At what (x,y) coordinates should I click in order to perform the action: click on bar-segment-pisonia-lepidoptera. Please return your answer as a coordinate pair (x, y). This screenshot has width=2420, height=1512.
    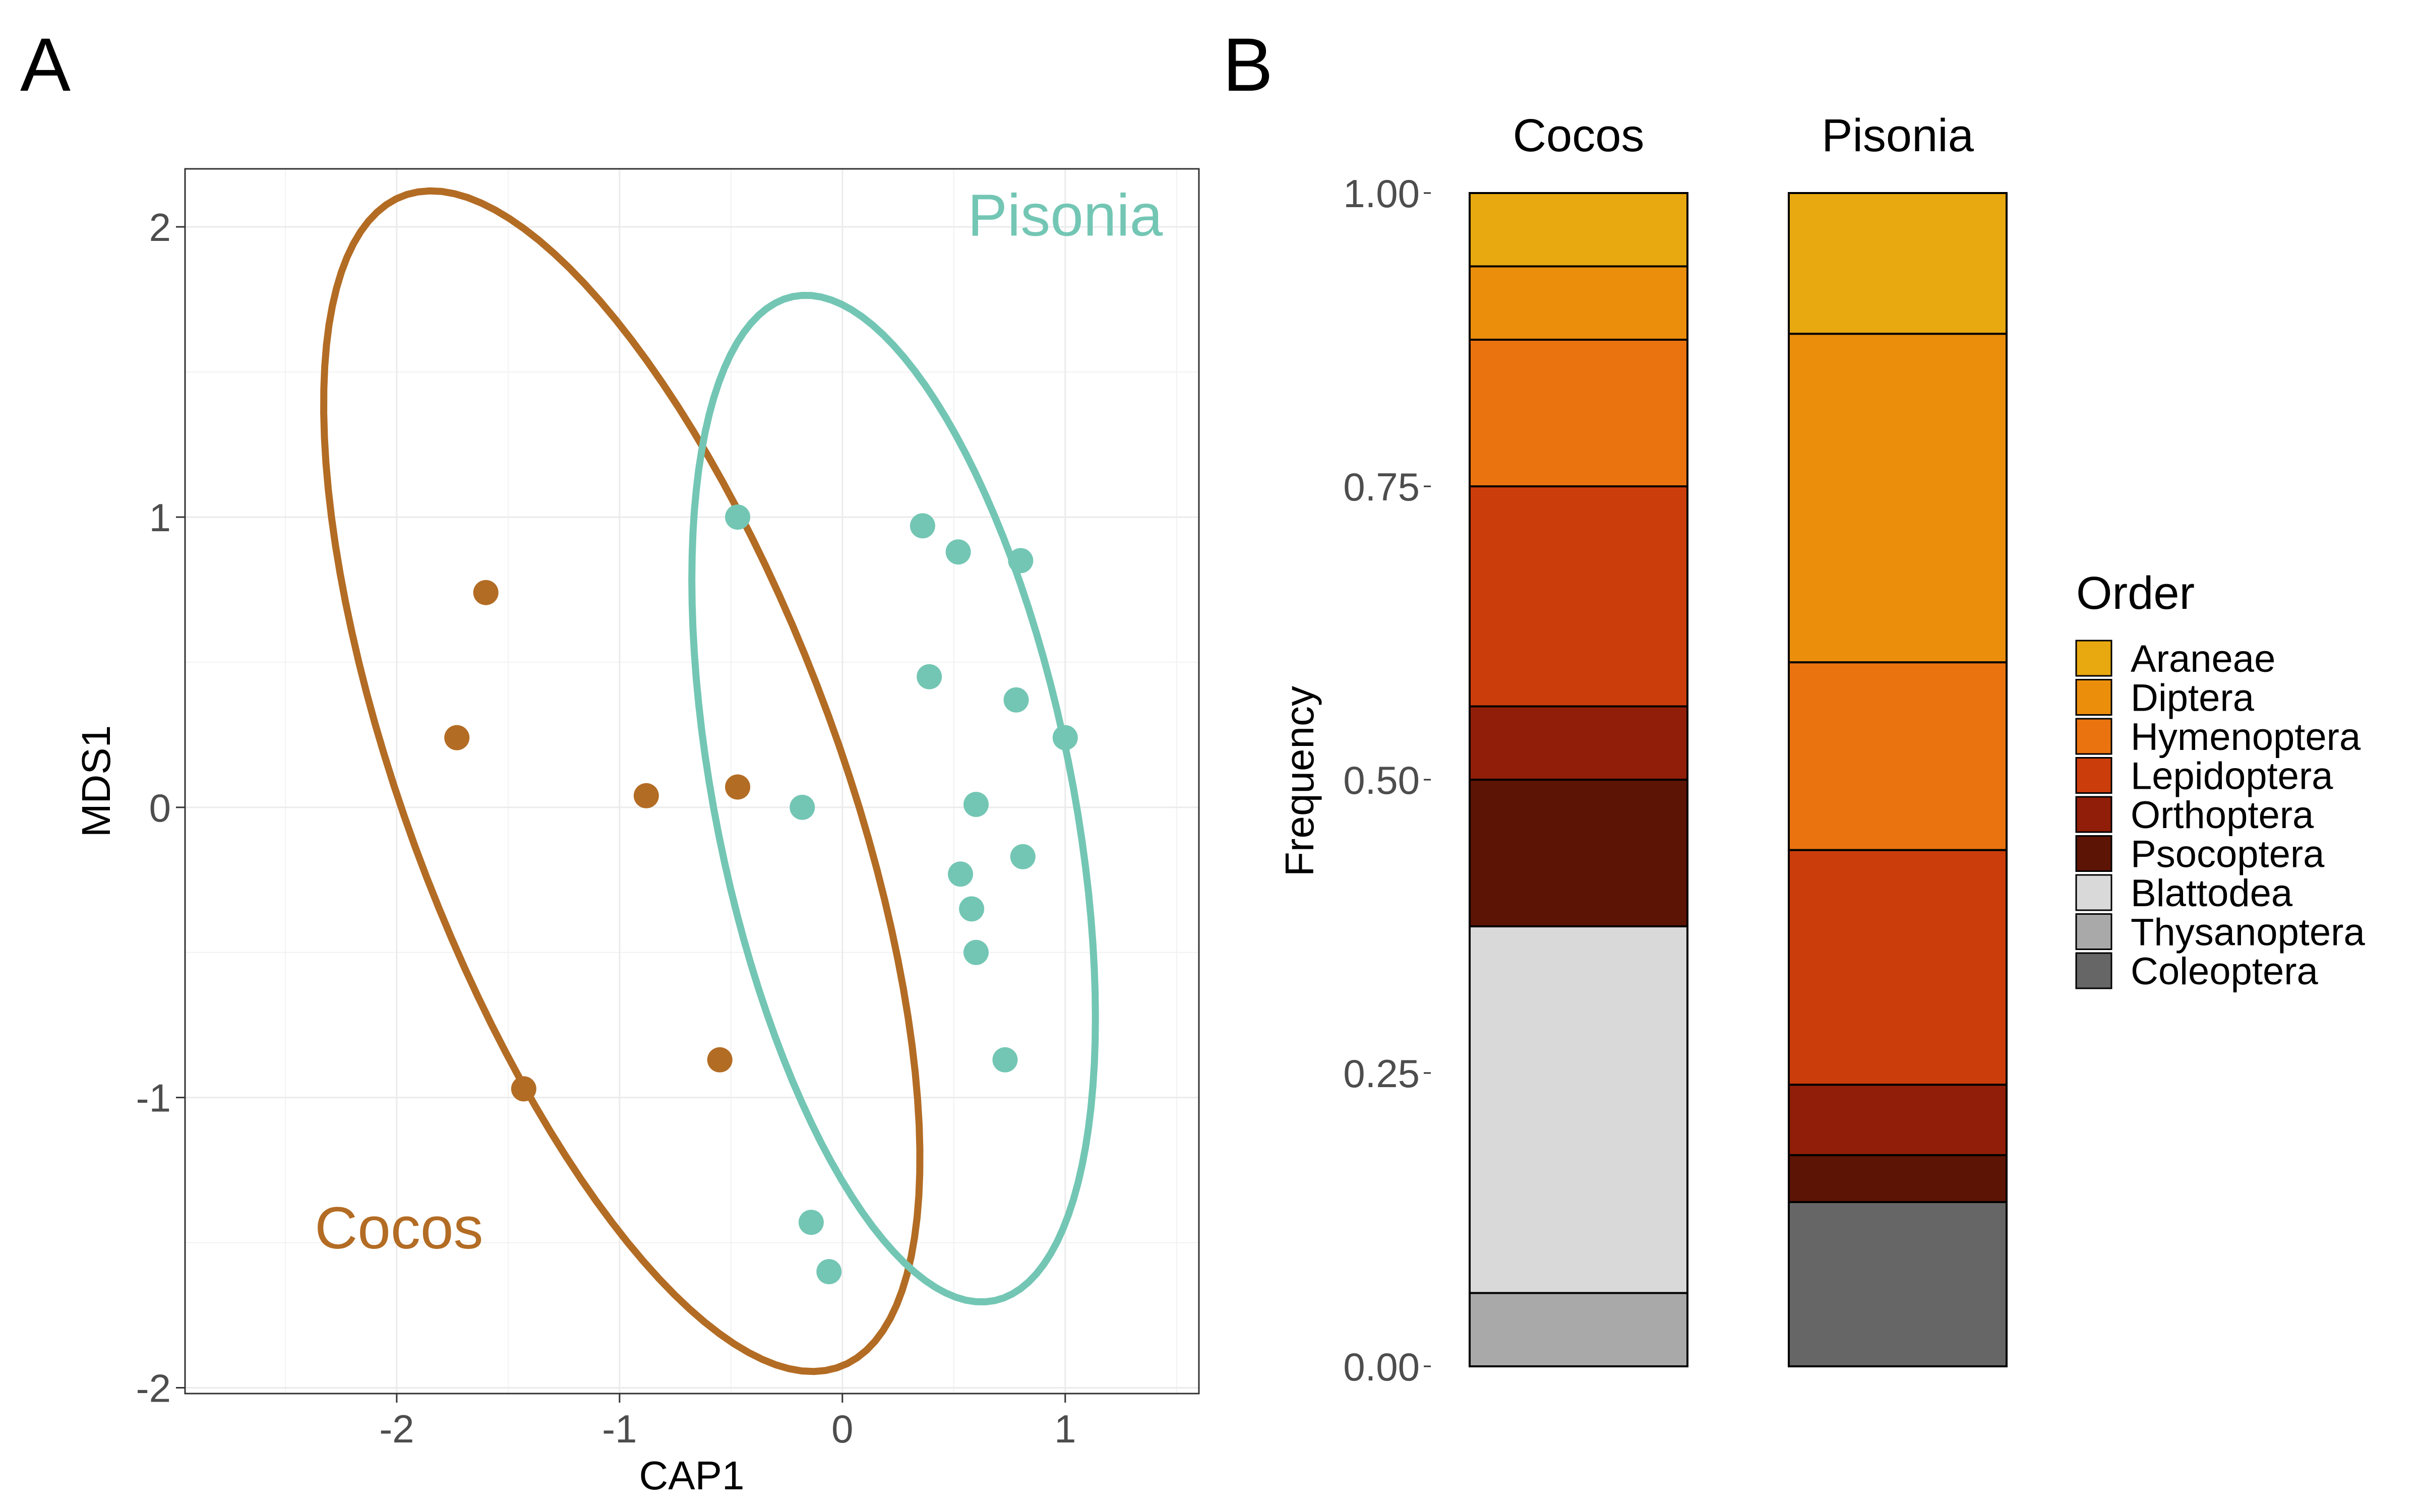
    Looking at the image, I should click on (1898, 967).